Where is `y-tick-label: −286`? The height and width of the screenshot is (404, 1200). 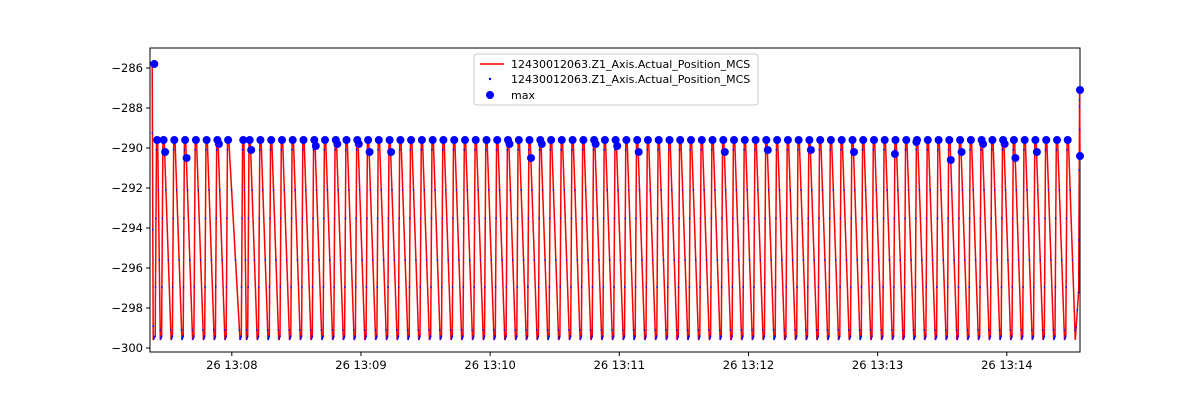
y-tick-label: −286 is located at coordinates (127, 68).